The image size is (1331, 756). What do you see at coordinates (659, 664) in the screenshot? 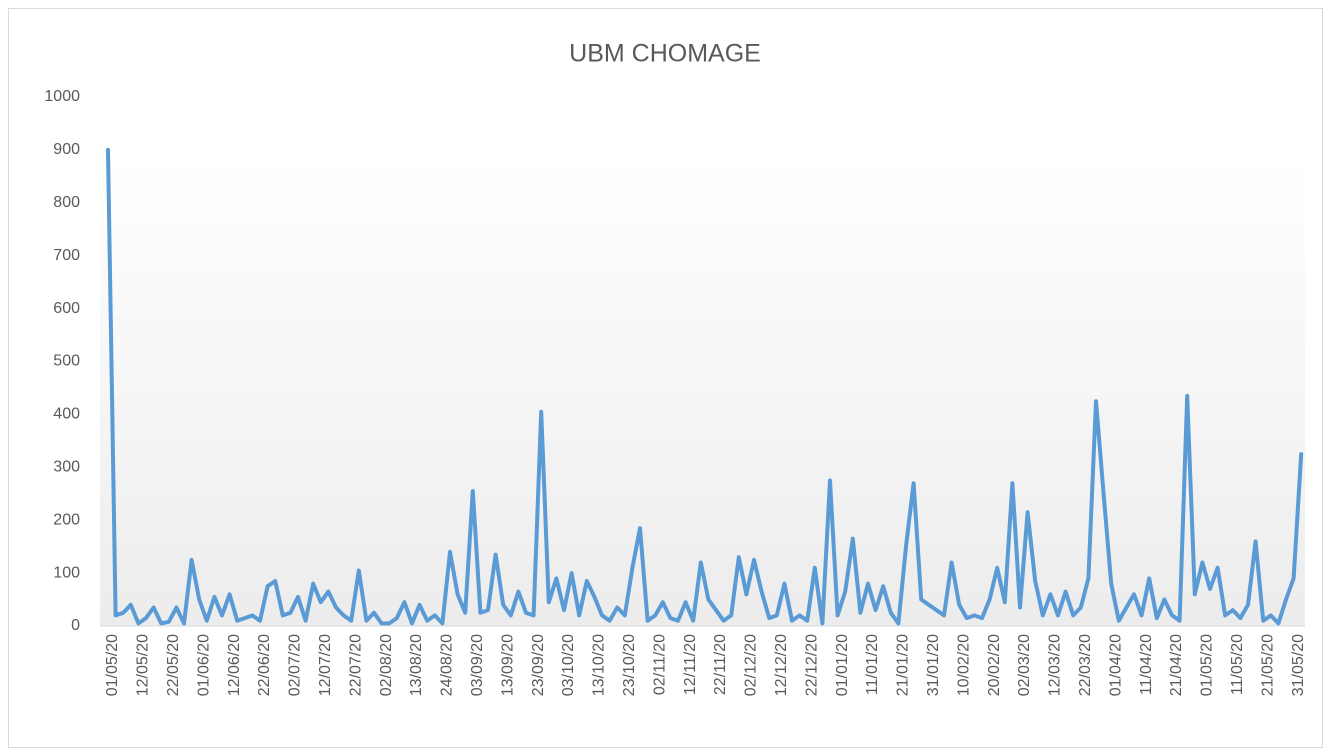
I see `x-tick-label: 02/11/20` at bounding box center [659, 664].